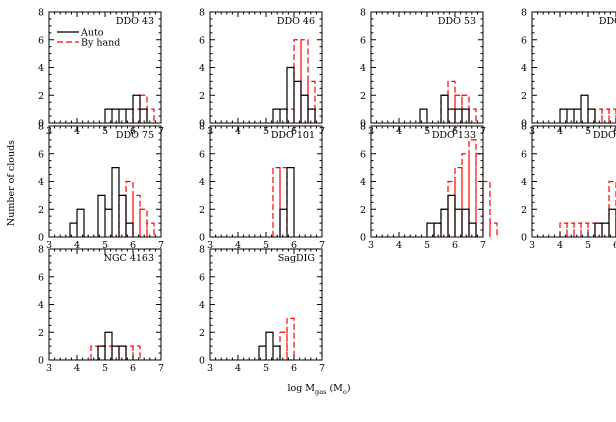 This screenshot has height=422, width=616. I want to click on auto-histogram-sagdig, so click(269, 345).